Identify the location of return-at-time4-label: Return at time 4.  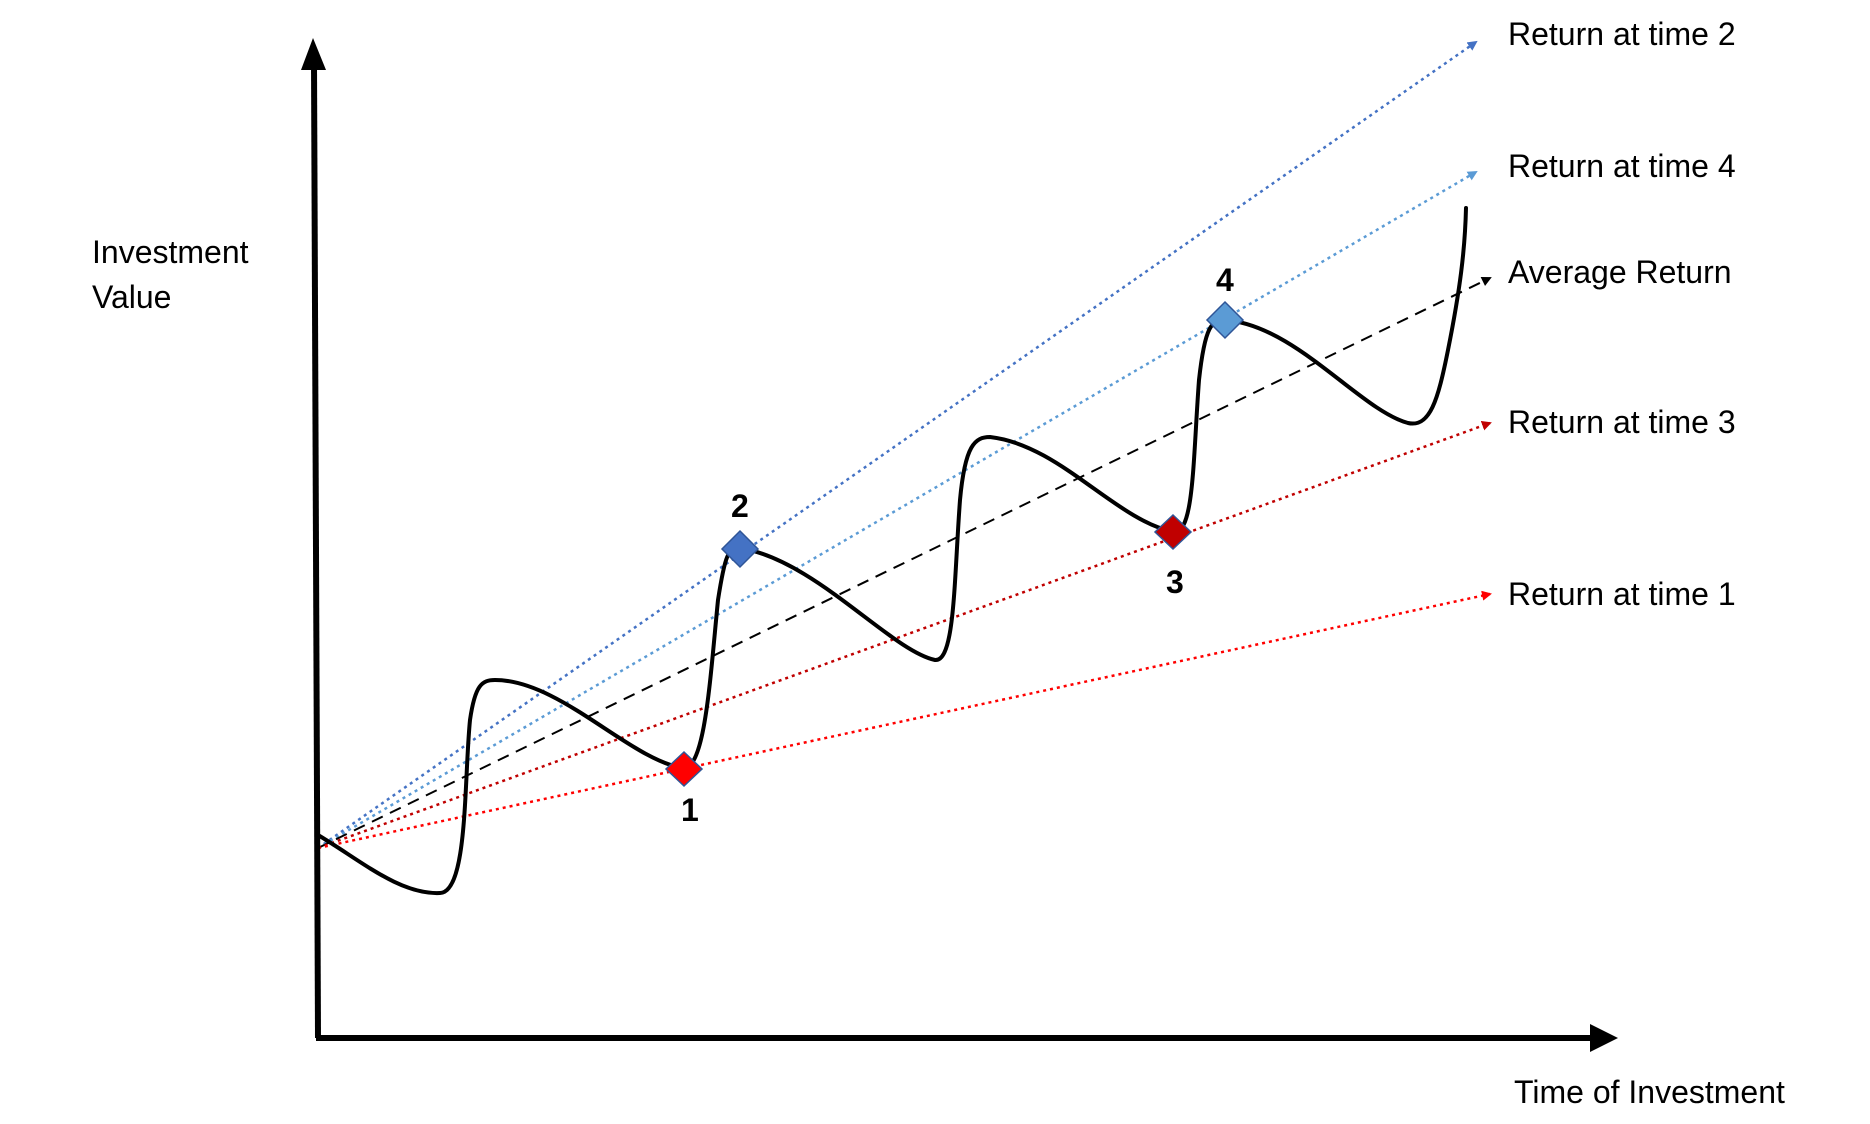
(1622, 166).